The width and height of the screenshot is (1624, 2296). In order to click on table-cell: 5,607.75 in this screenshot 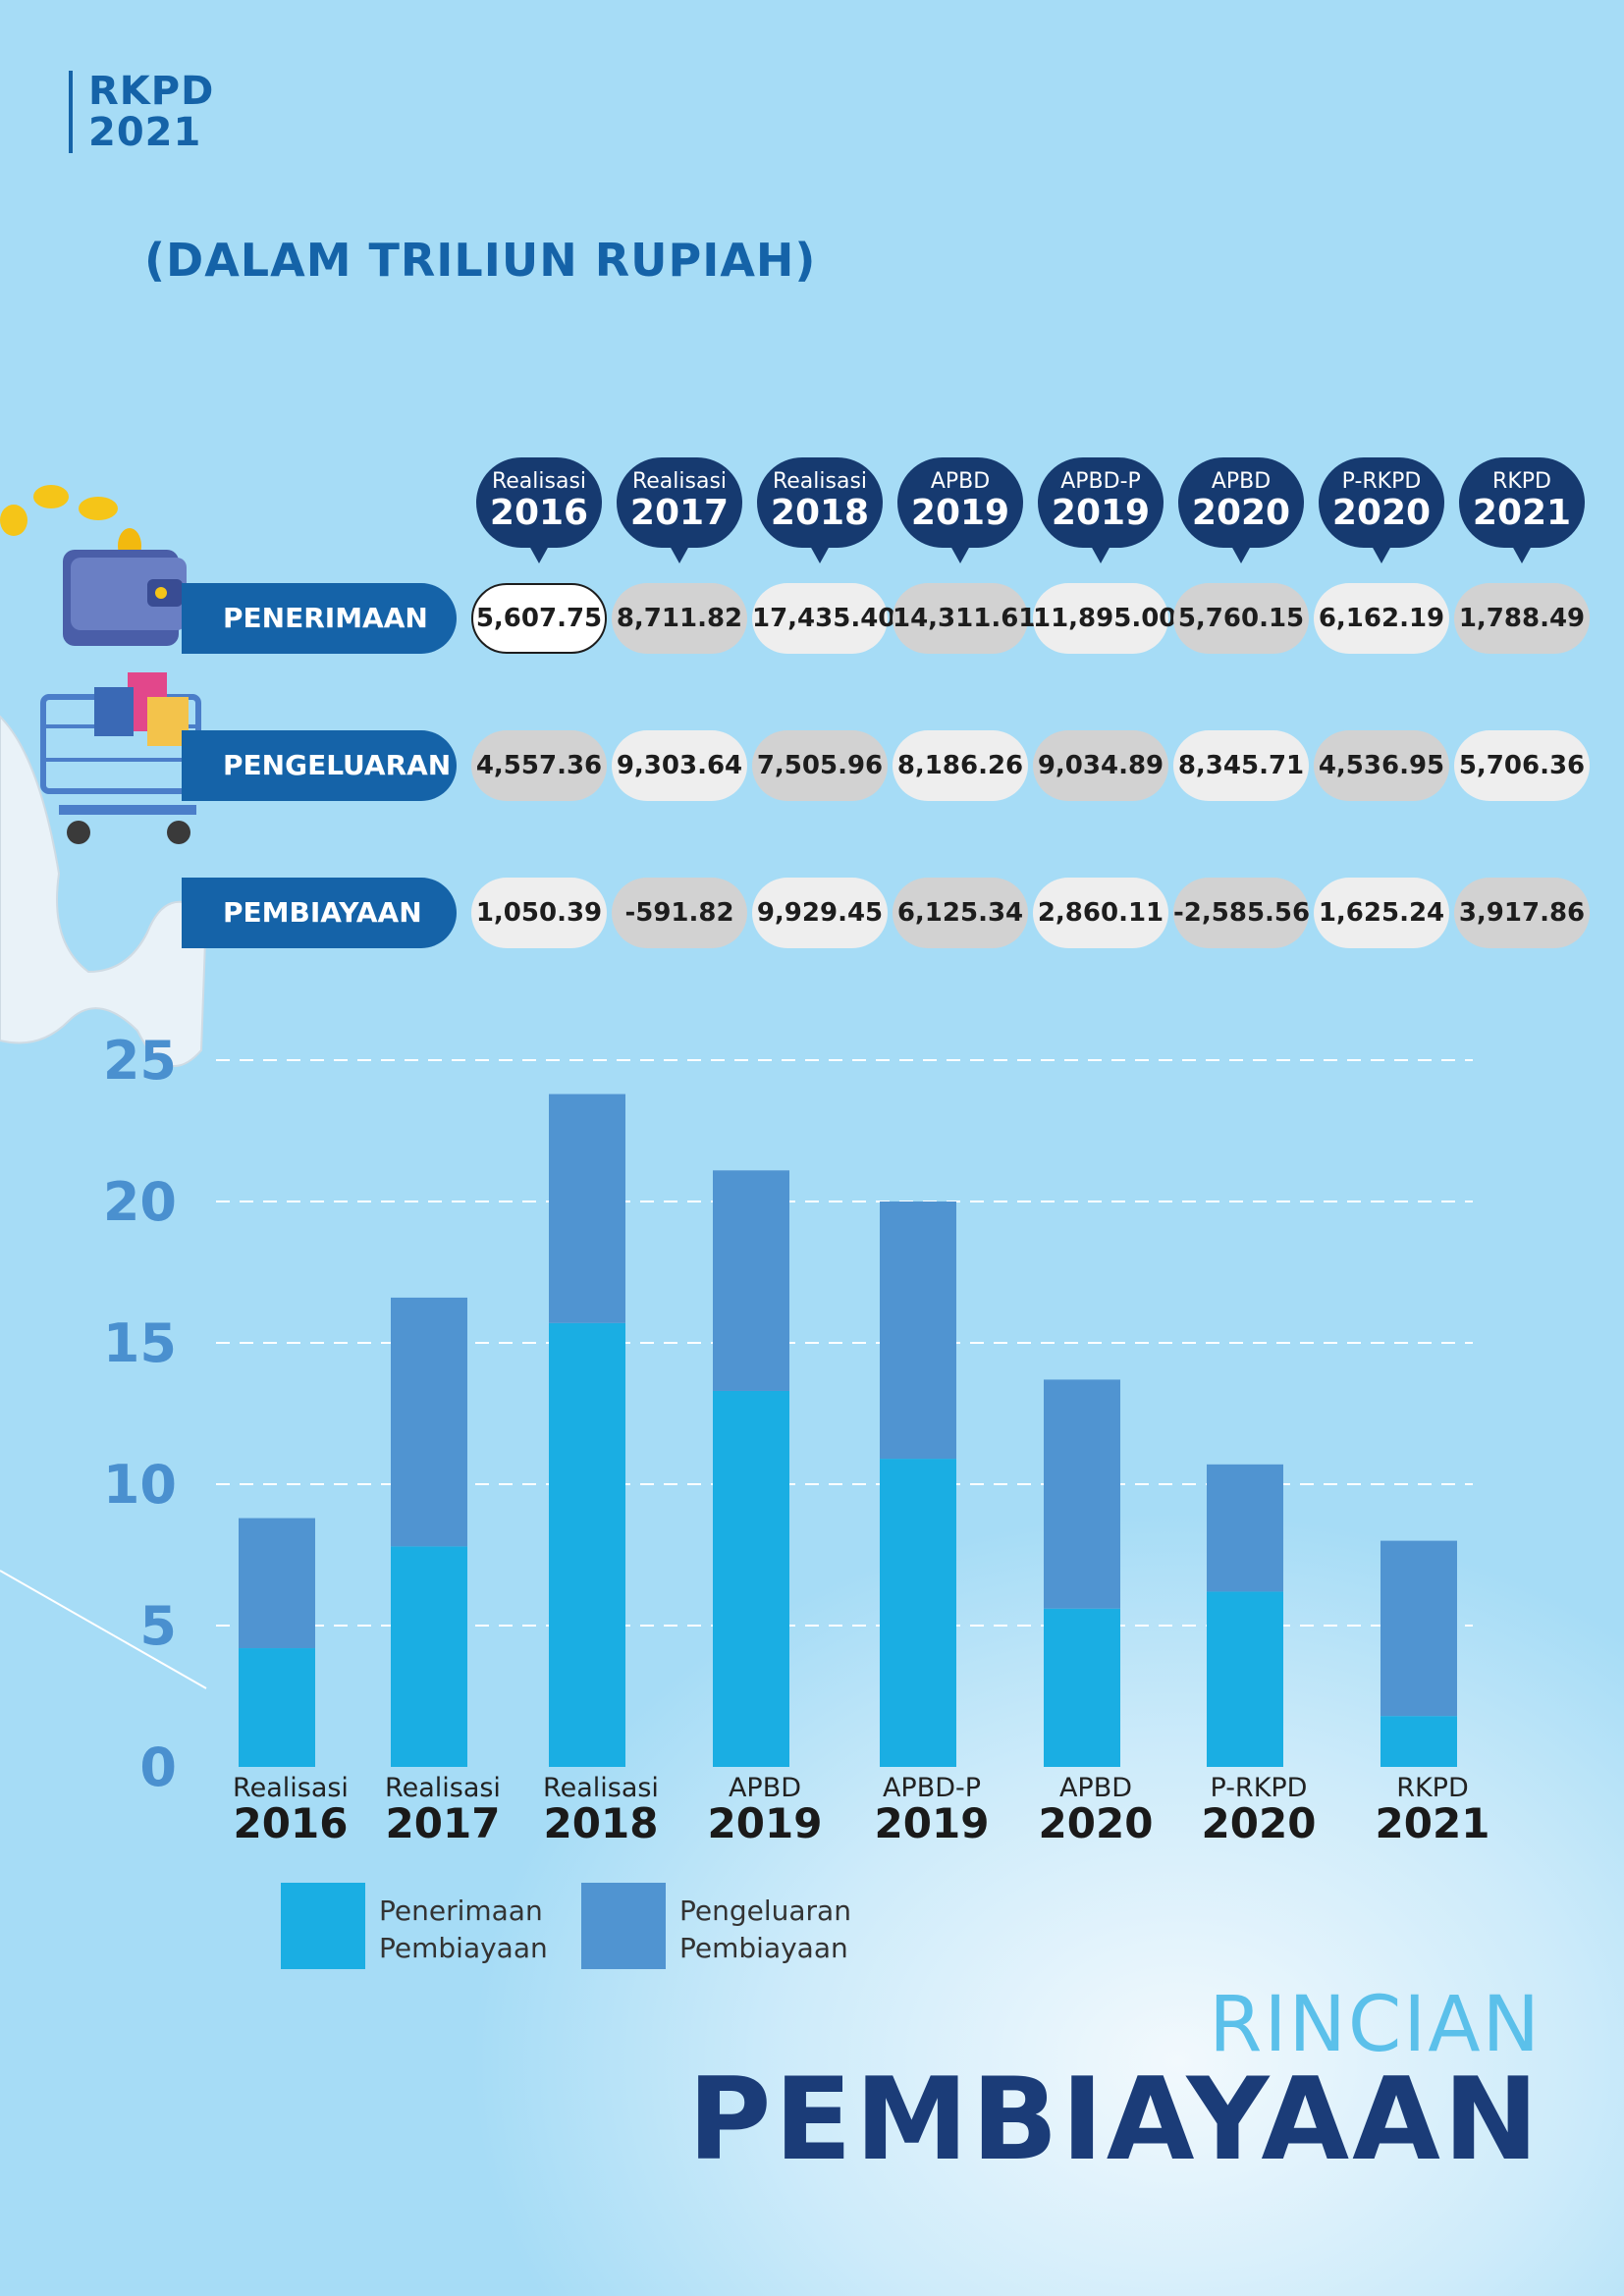, I will do `click(539, 618)`.